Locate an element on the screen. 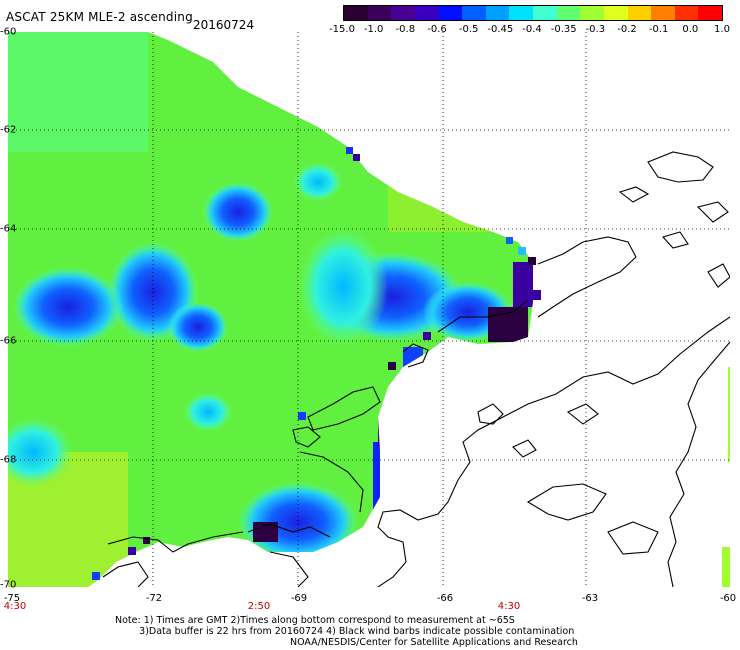  lon-label-72: -72 is located at coordinates (154, 598).